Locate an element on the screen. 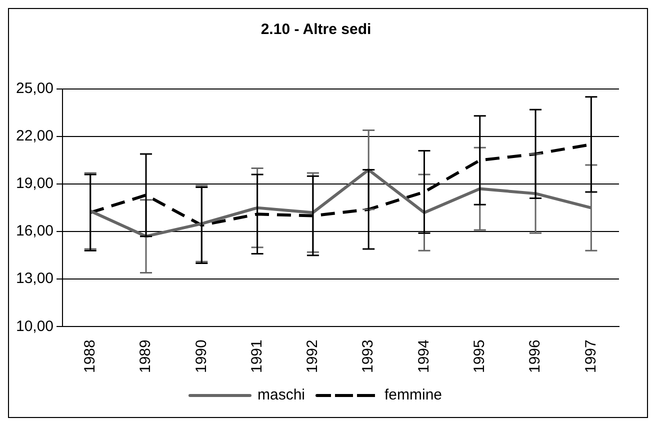 This screenshot has width=656, height=426. x-tick-label: 1994 is located at coordinates (423, 357).